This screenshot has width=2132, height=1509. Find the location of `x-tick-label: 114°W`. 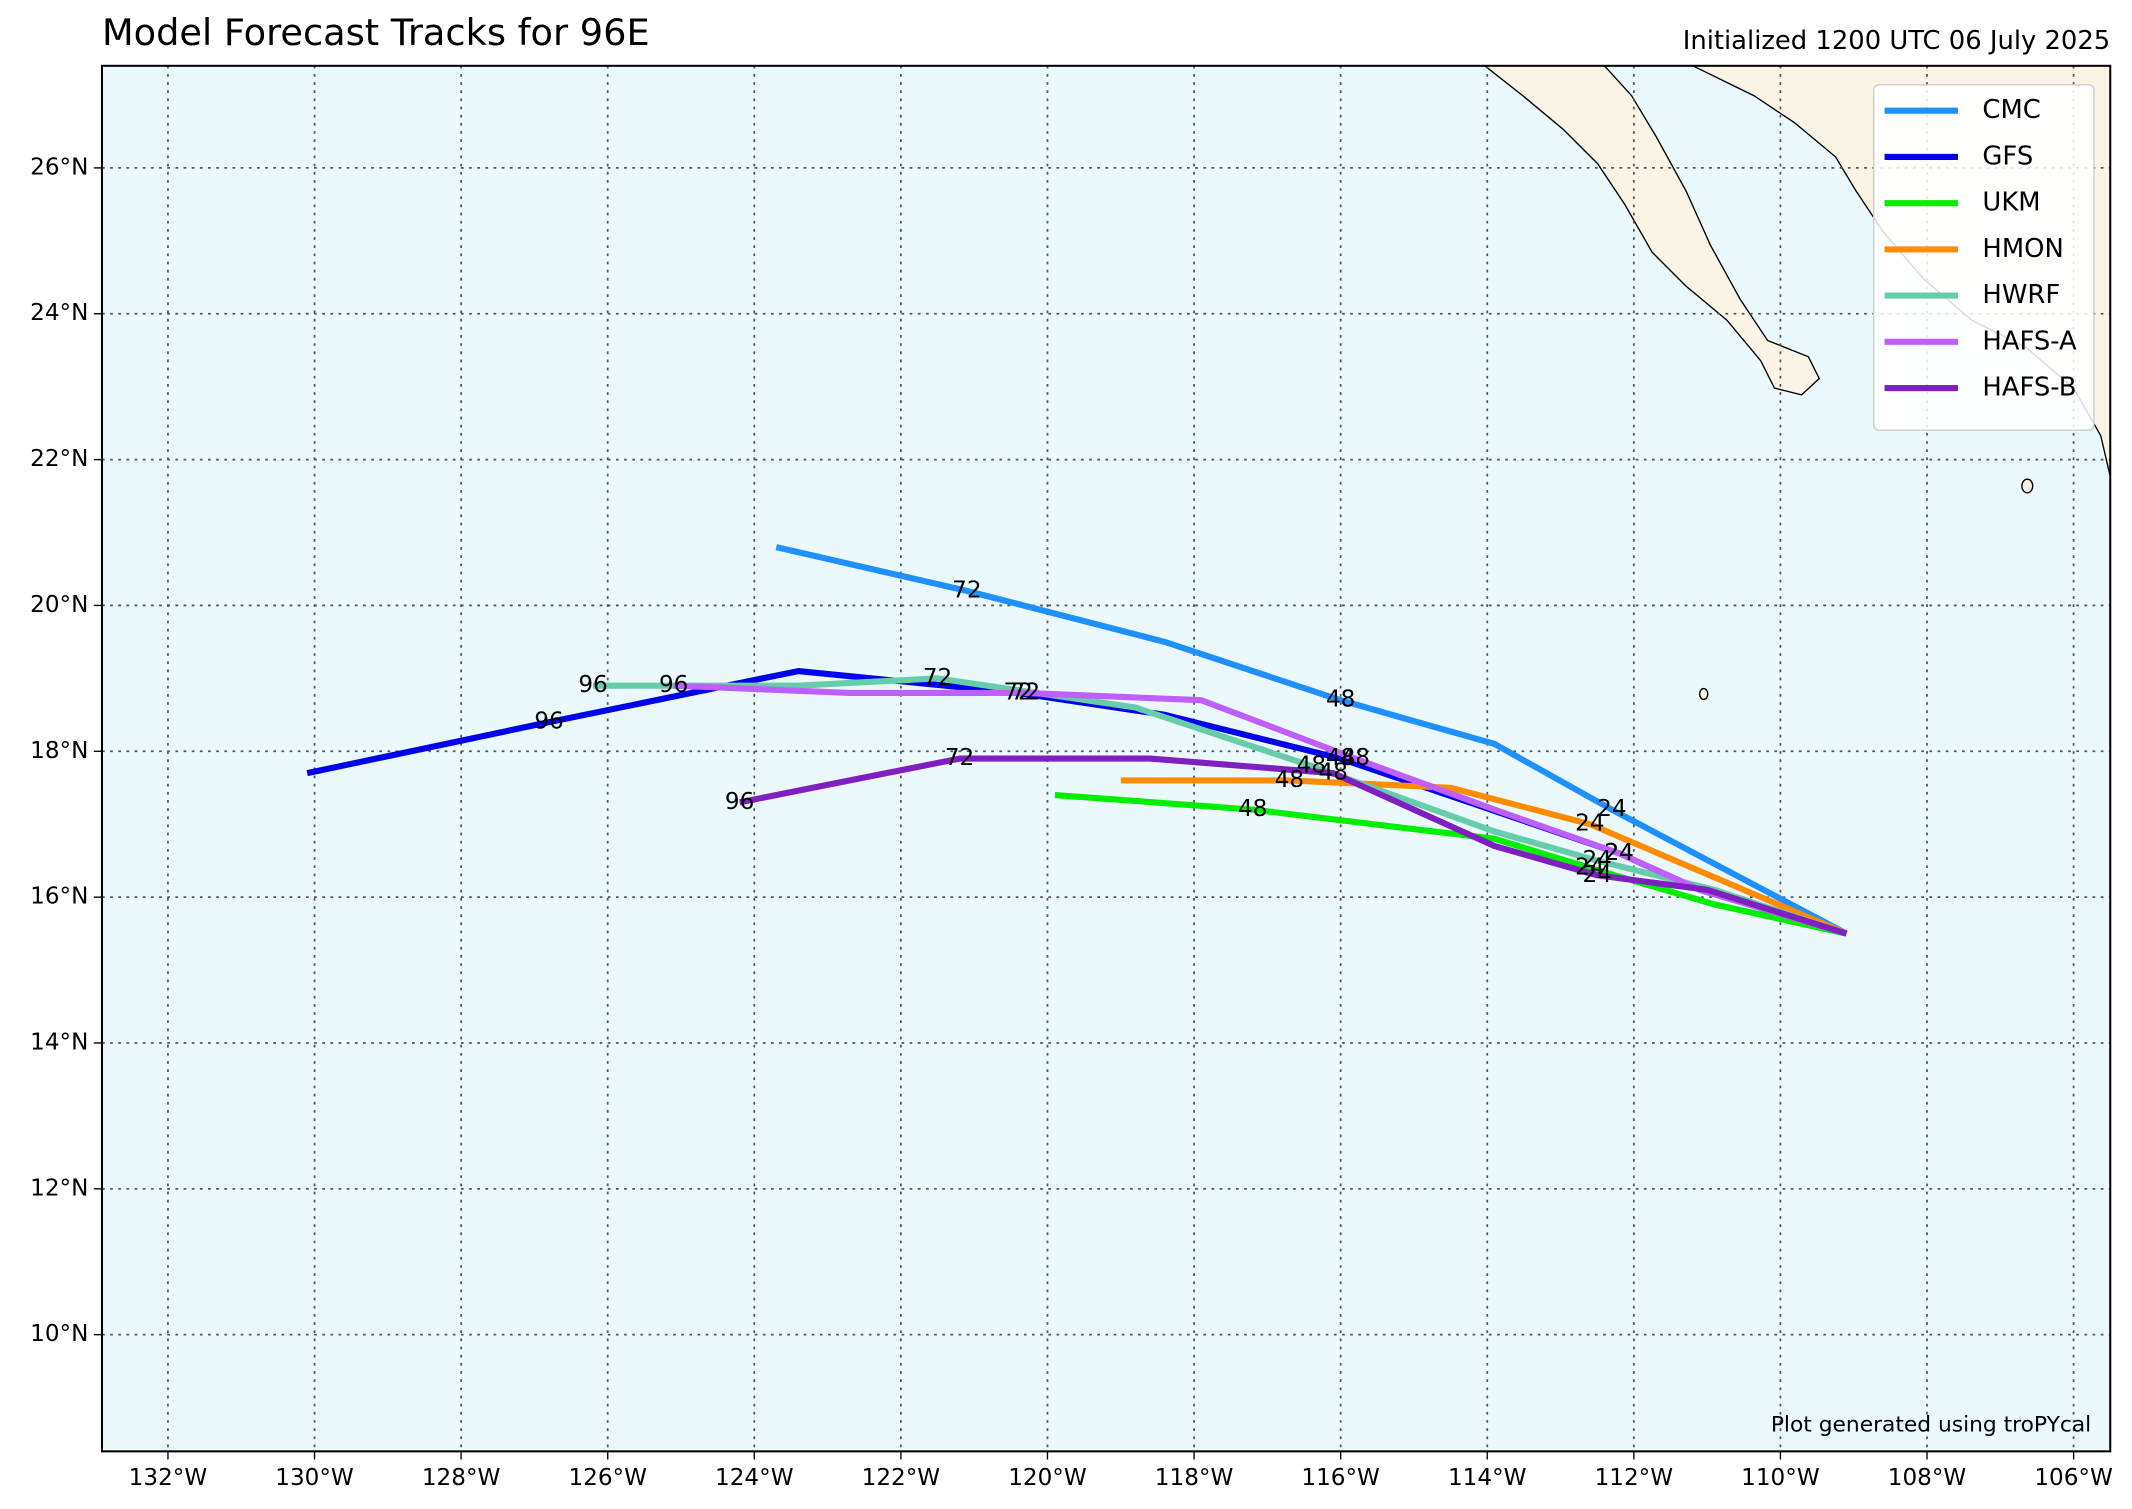

x-tick-label: 114°W is located at coordinates (1487, 1478).